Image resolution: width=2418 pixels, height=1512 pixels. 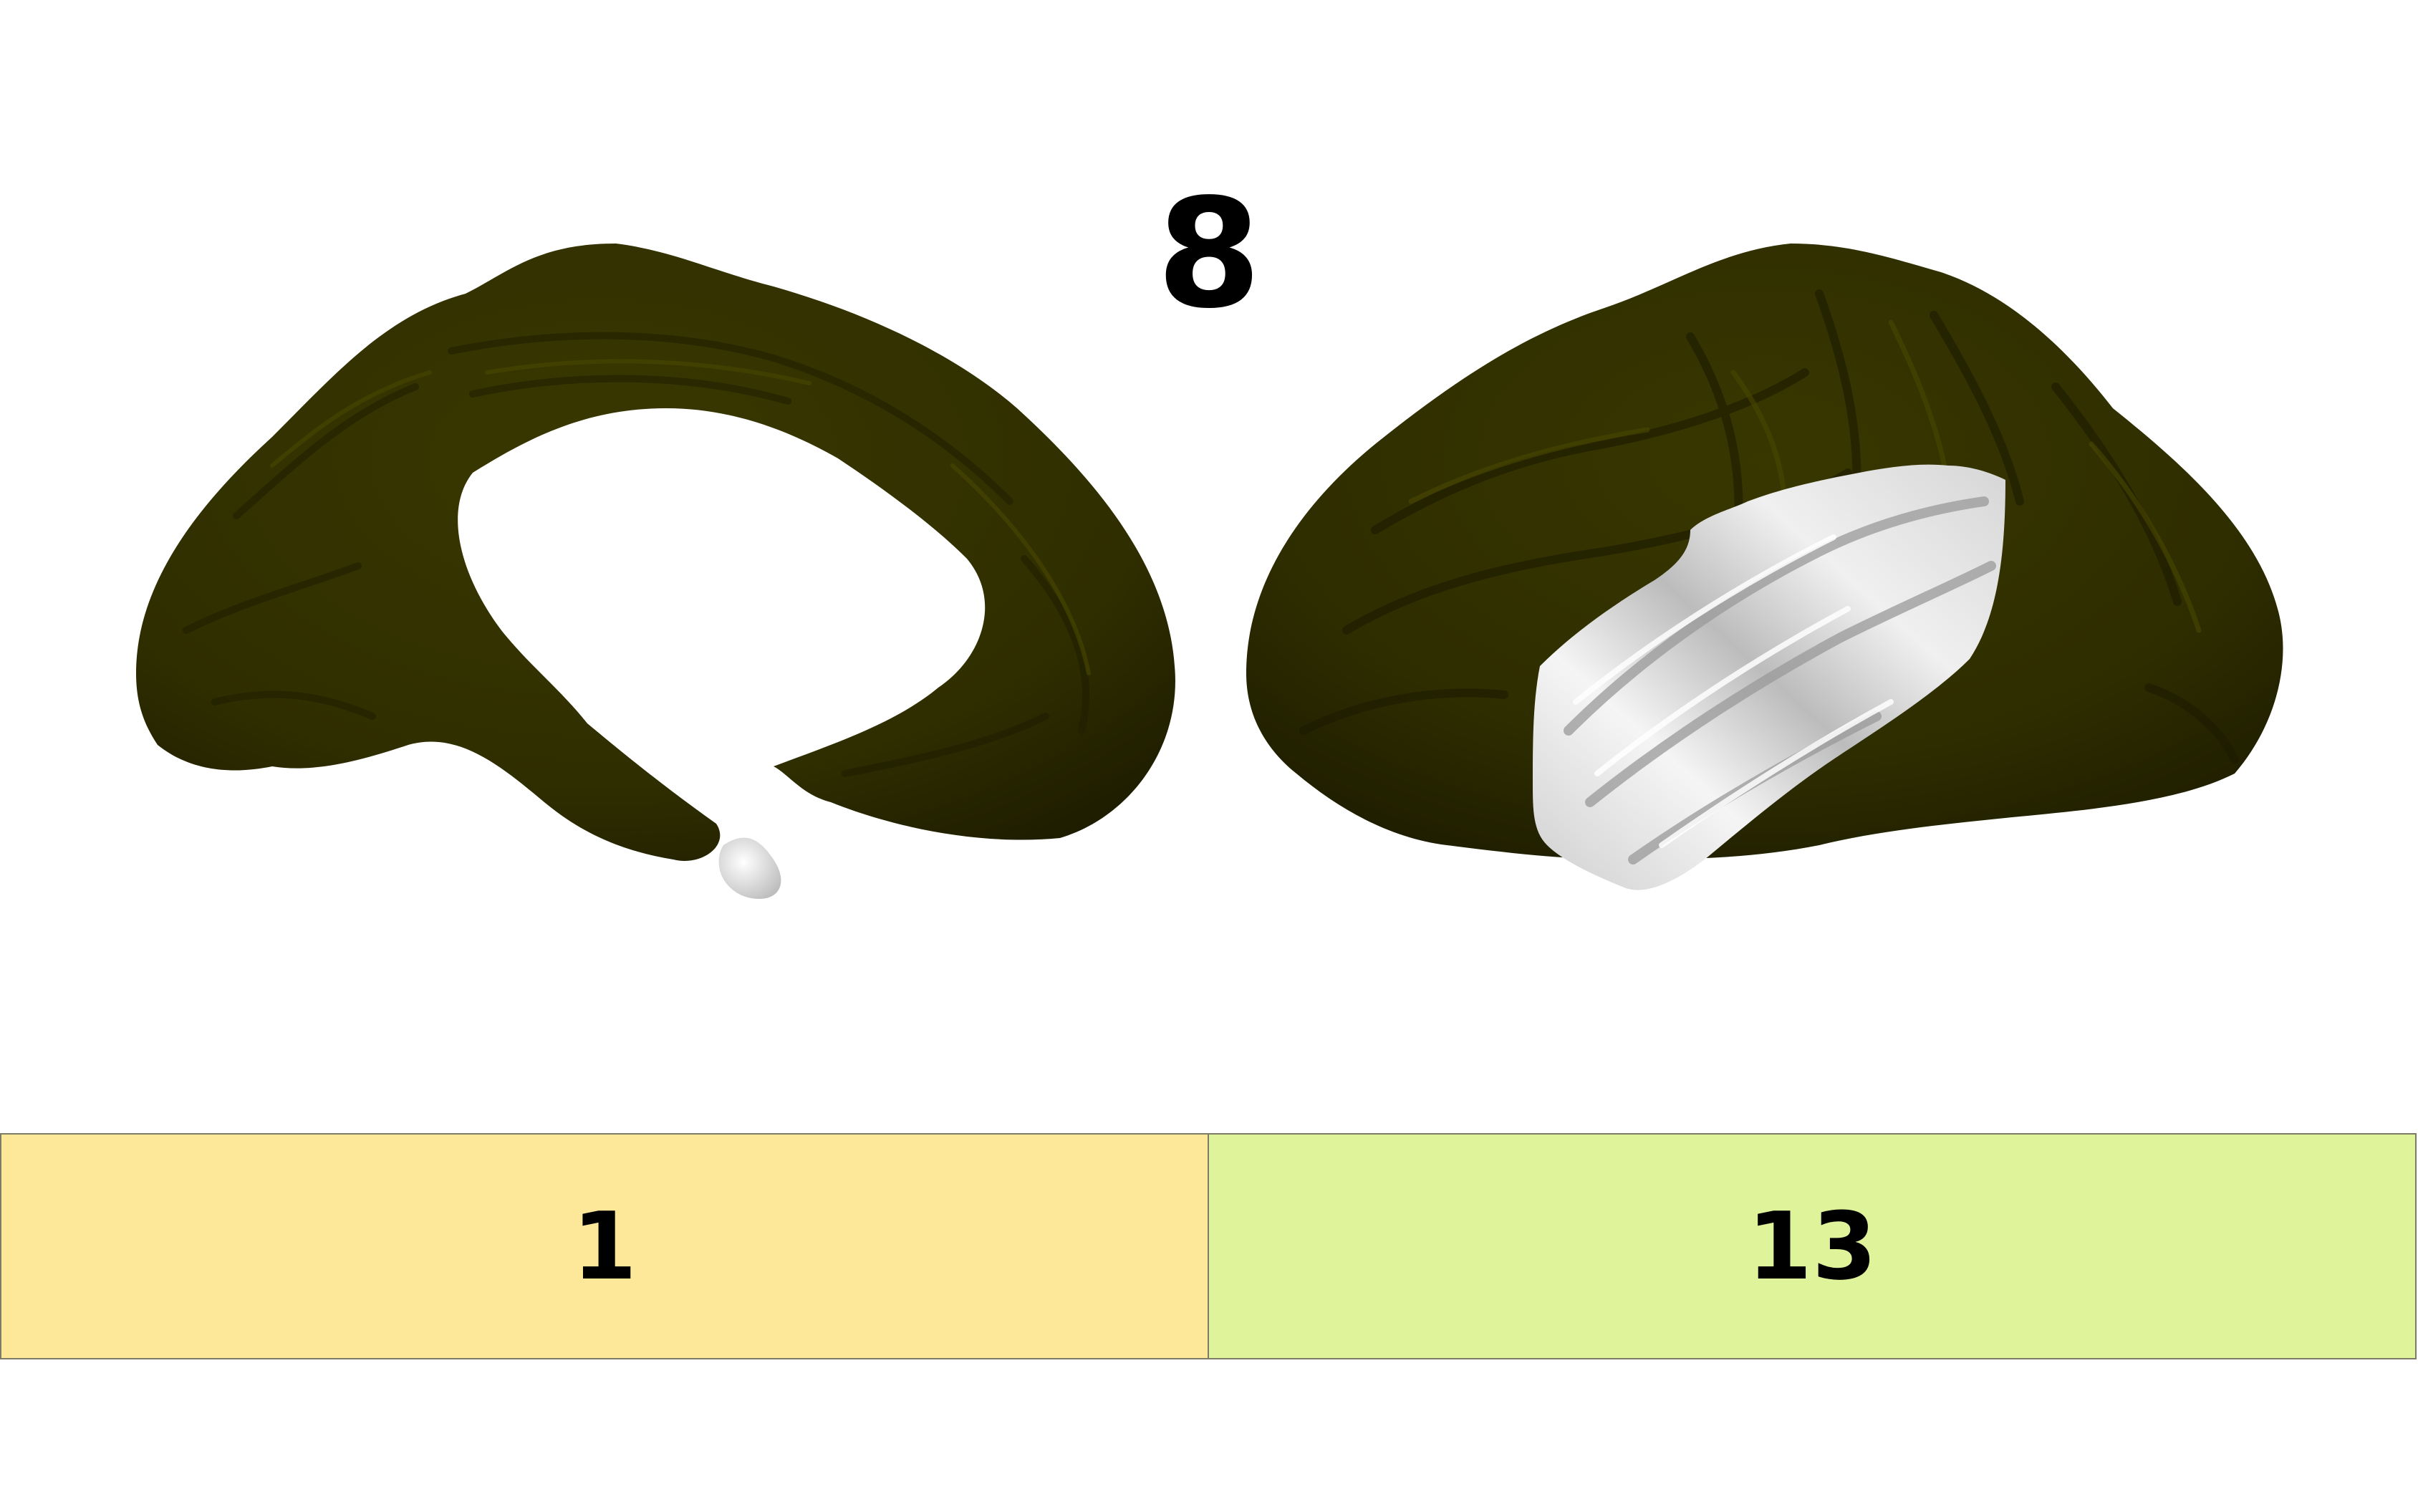 I want to click on temporal-shine, so click(x=1734, y=691).